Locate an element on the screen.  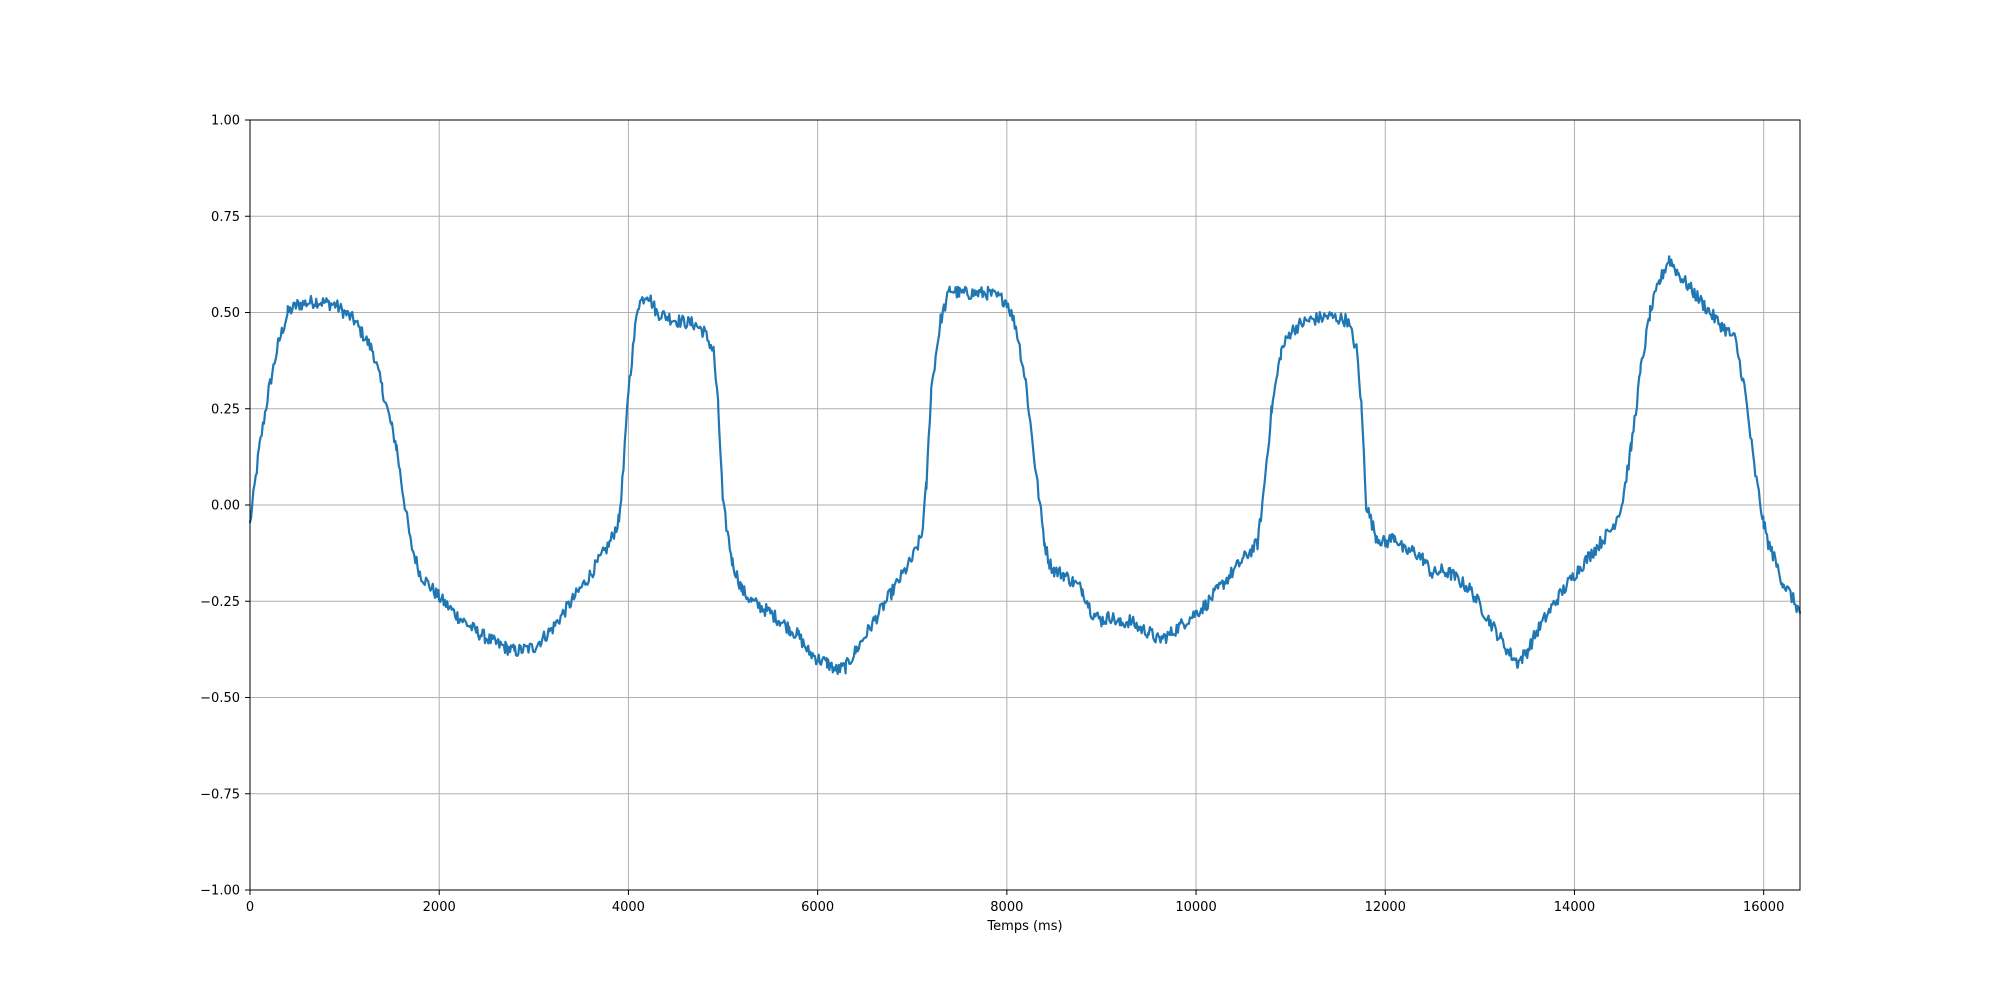
y-tick-label: 0.25 is located at coordinates (225, 409).